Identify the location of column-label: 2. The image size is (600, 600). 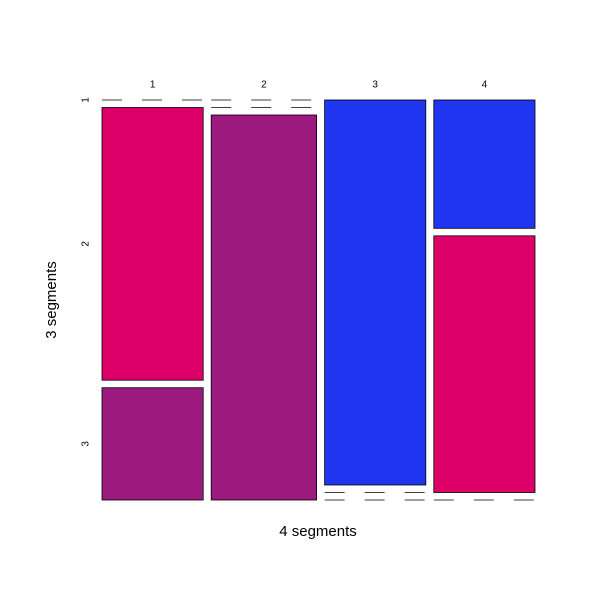
(264, 85).